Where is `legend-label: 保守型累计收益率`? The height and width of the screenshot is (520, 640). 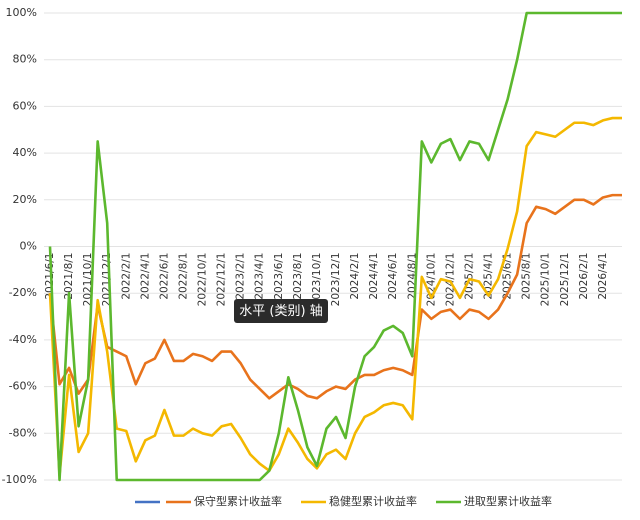 legend-label: 保守型累计收益率 is located at coordinates (238, 501).